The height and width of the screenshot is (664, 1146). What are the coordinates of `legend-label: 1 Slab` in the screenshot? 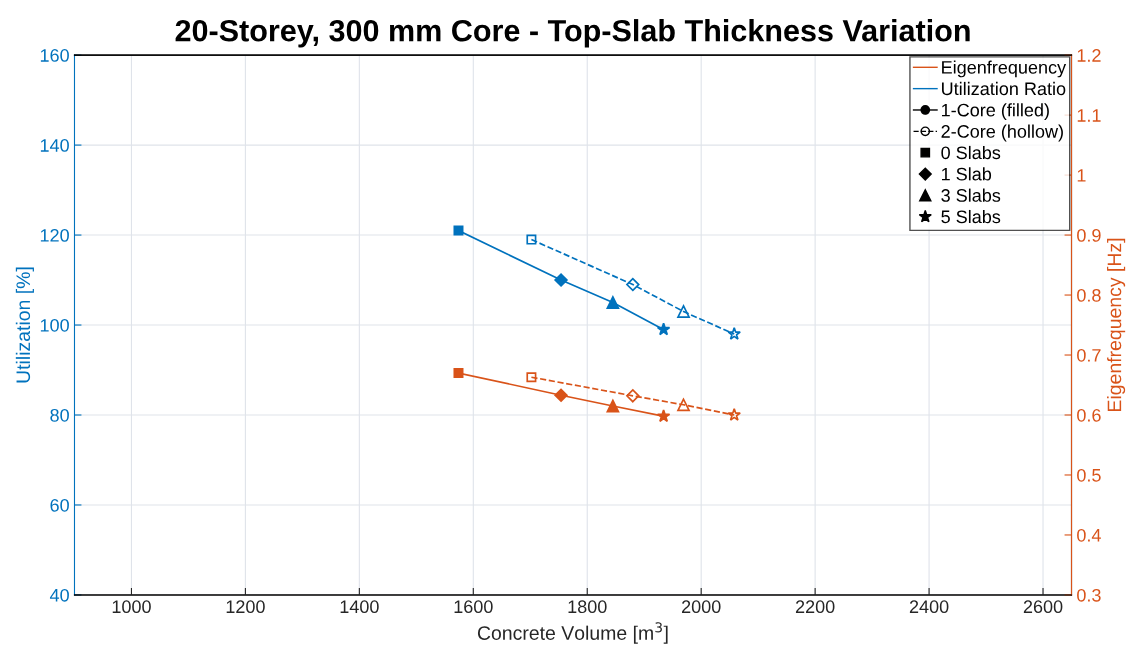 It's located at (967, 174).